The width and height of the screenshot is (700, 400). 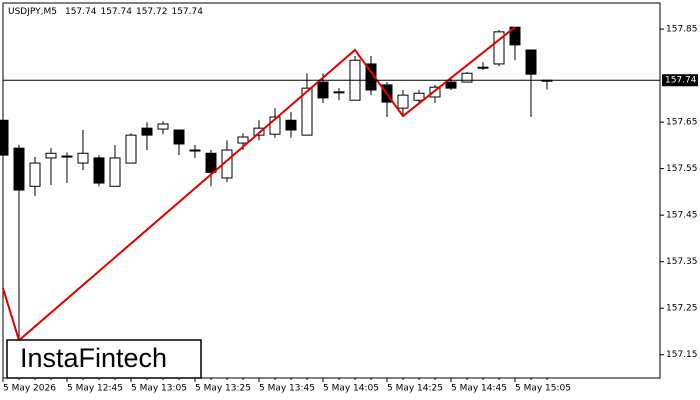 I want to click on x-tick-label: 5 May 12:45, so click(x=95, y=389).